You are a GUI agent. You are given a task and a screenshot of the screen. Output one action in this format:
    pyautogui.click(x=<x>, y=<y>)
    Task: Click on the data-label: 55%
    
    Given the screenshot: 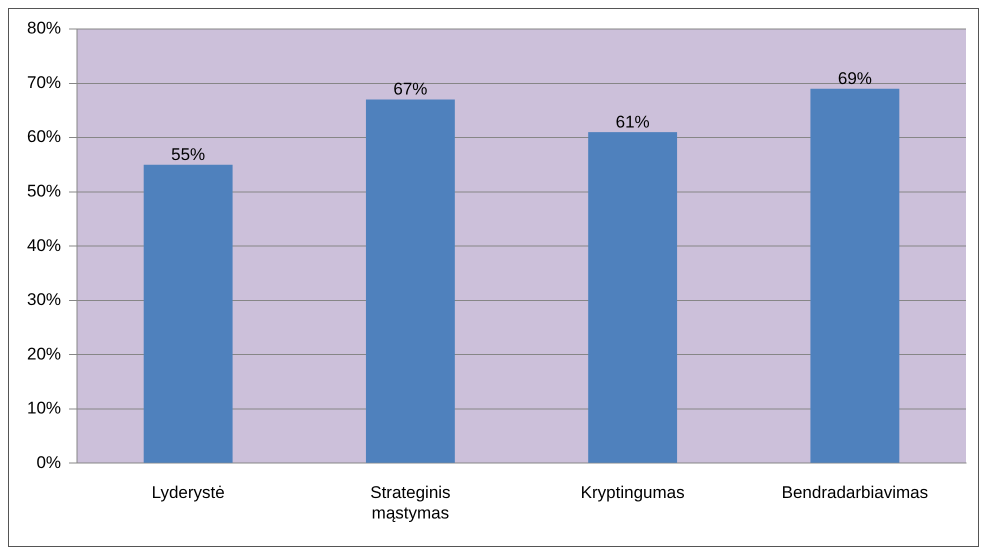 What is the action you would take?
    pyautogui.click(x=188, y=154)
    